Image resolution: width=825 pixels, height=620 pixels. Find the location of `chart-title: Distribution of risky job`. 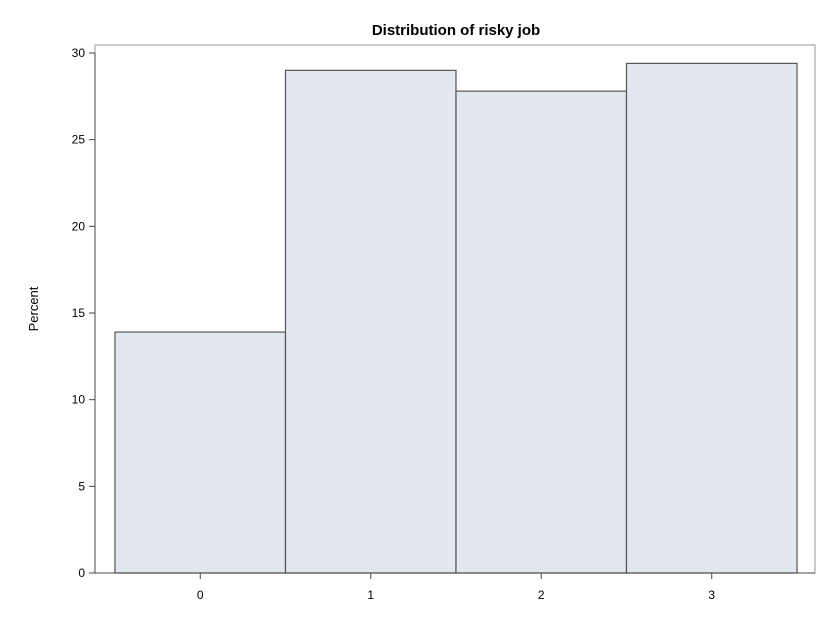

chart-title: Distribution of risky job is located at coordinates (456, 30).